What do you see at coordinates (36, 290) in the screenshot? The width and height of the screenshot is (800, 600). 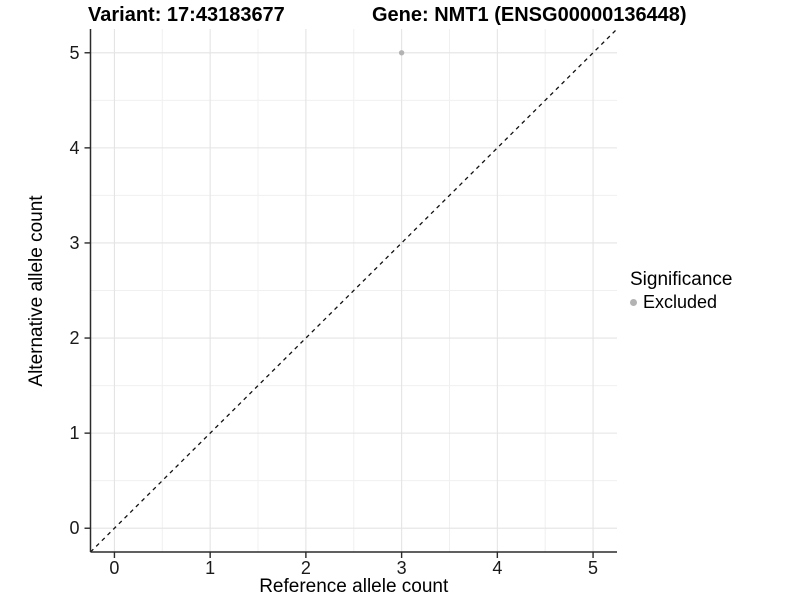 I see `y-axis-title: Alternative allele count` at bounding box center [36, 290].